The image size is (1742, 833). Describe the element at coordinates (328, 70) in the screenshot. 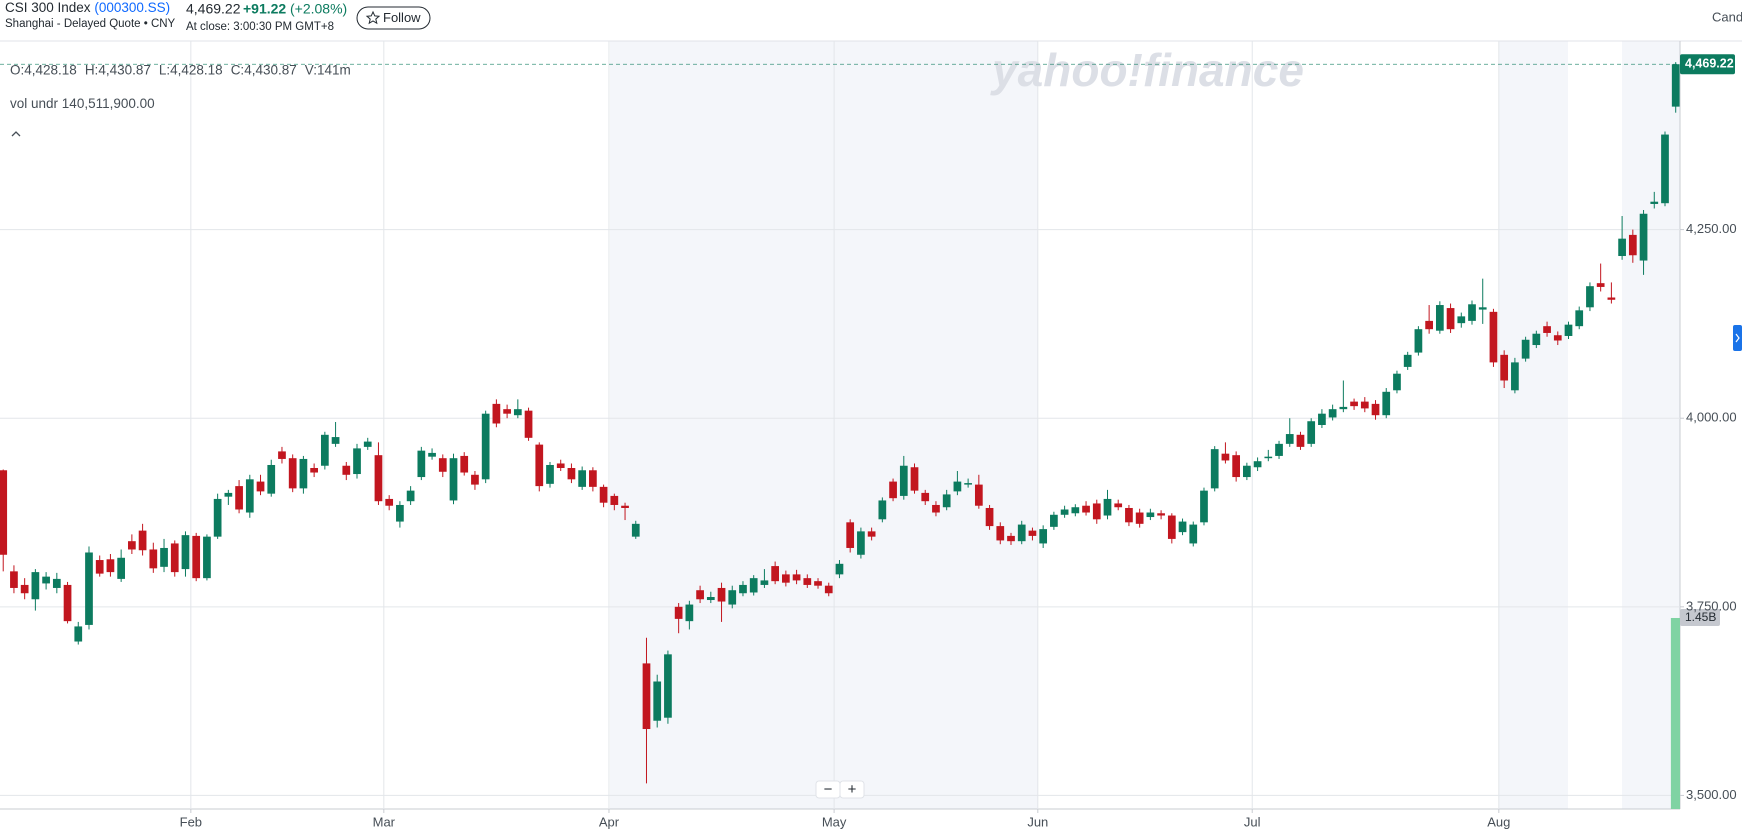

I see `ohlc-legend-item: V:141m` at that location.